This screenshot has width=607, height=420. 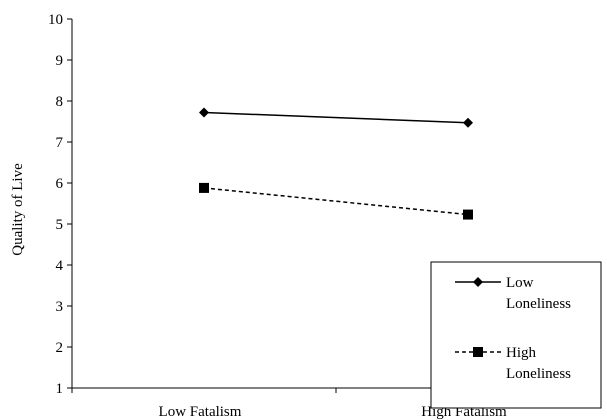 I want to click on y-tick-label: 8, so click(x=60, y=102).